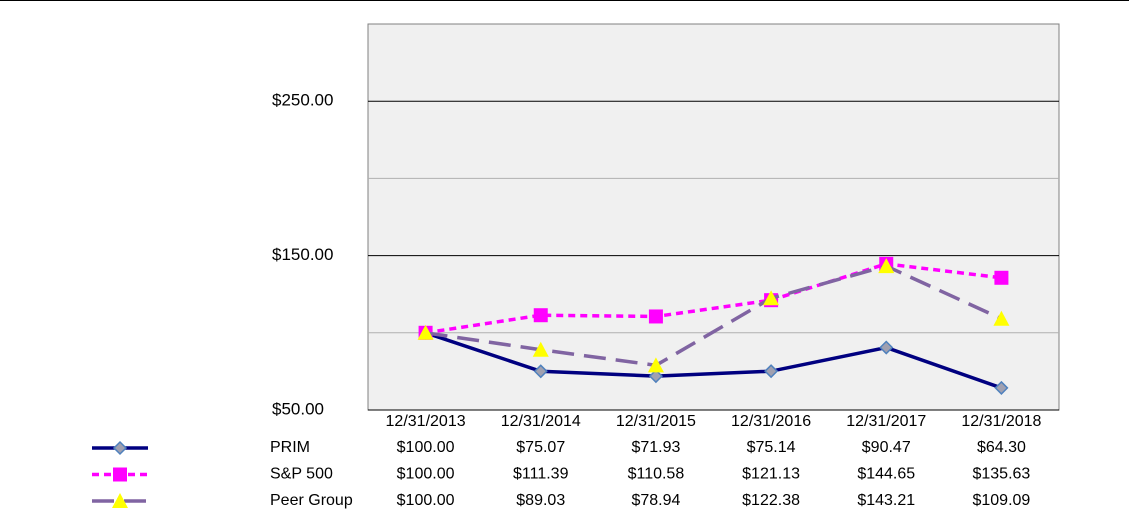  What do you see at coordinates (541, 474) in the screenshot?
I see `table-cell: $111.39` at bounding box center [541, 474].